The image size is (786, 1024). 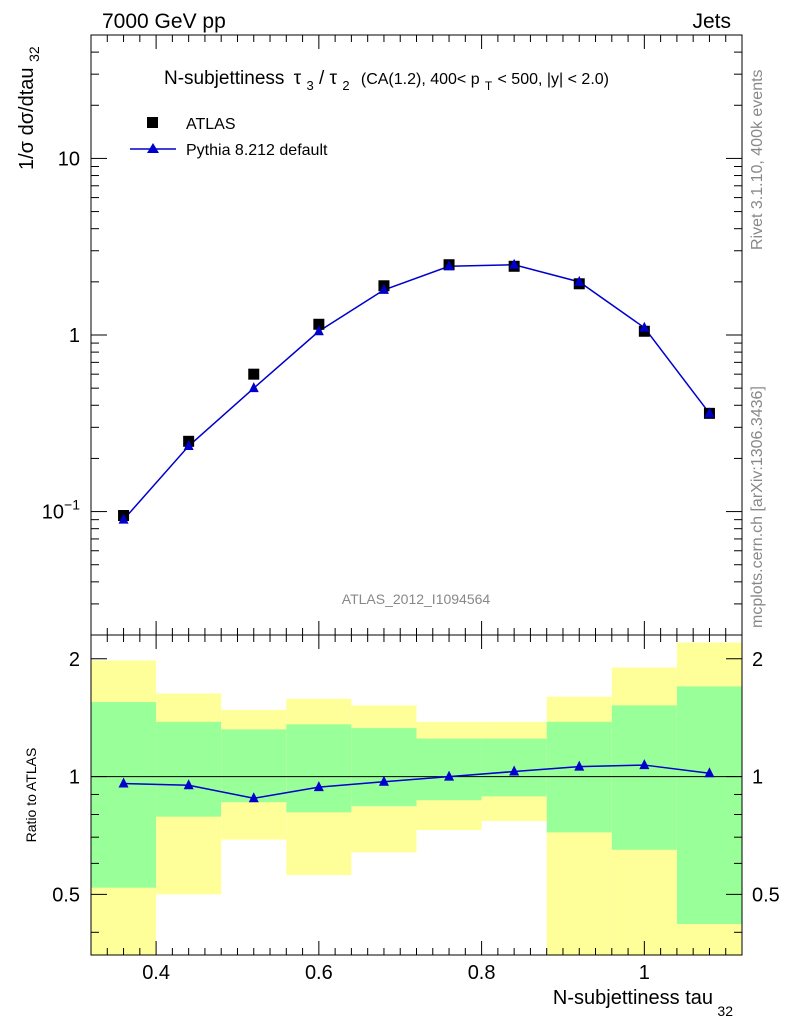 I want to click on main-y-tick-label: 10, so click(x=69, y=159).